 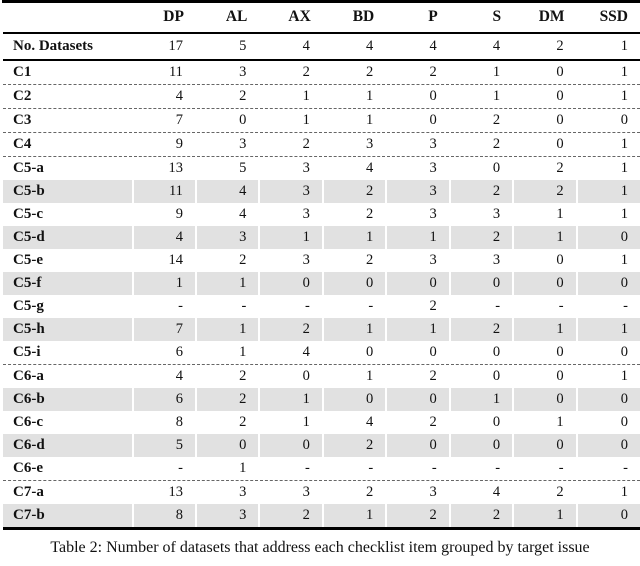 I want to click on cell-c5-d-ssd: 0, so click(x=607, y=237).